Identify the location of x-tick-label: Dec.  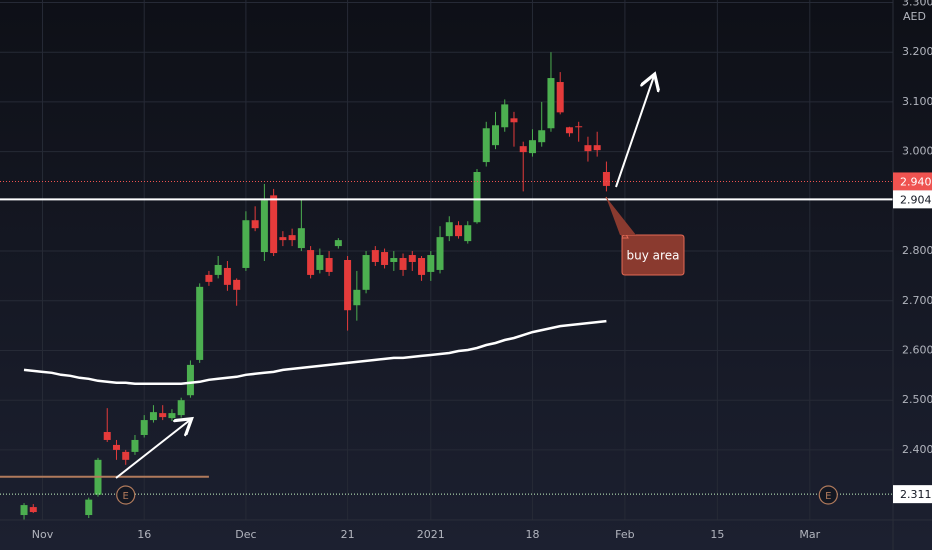
(245, 534).